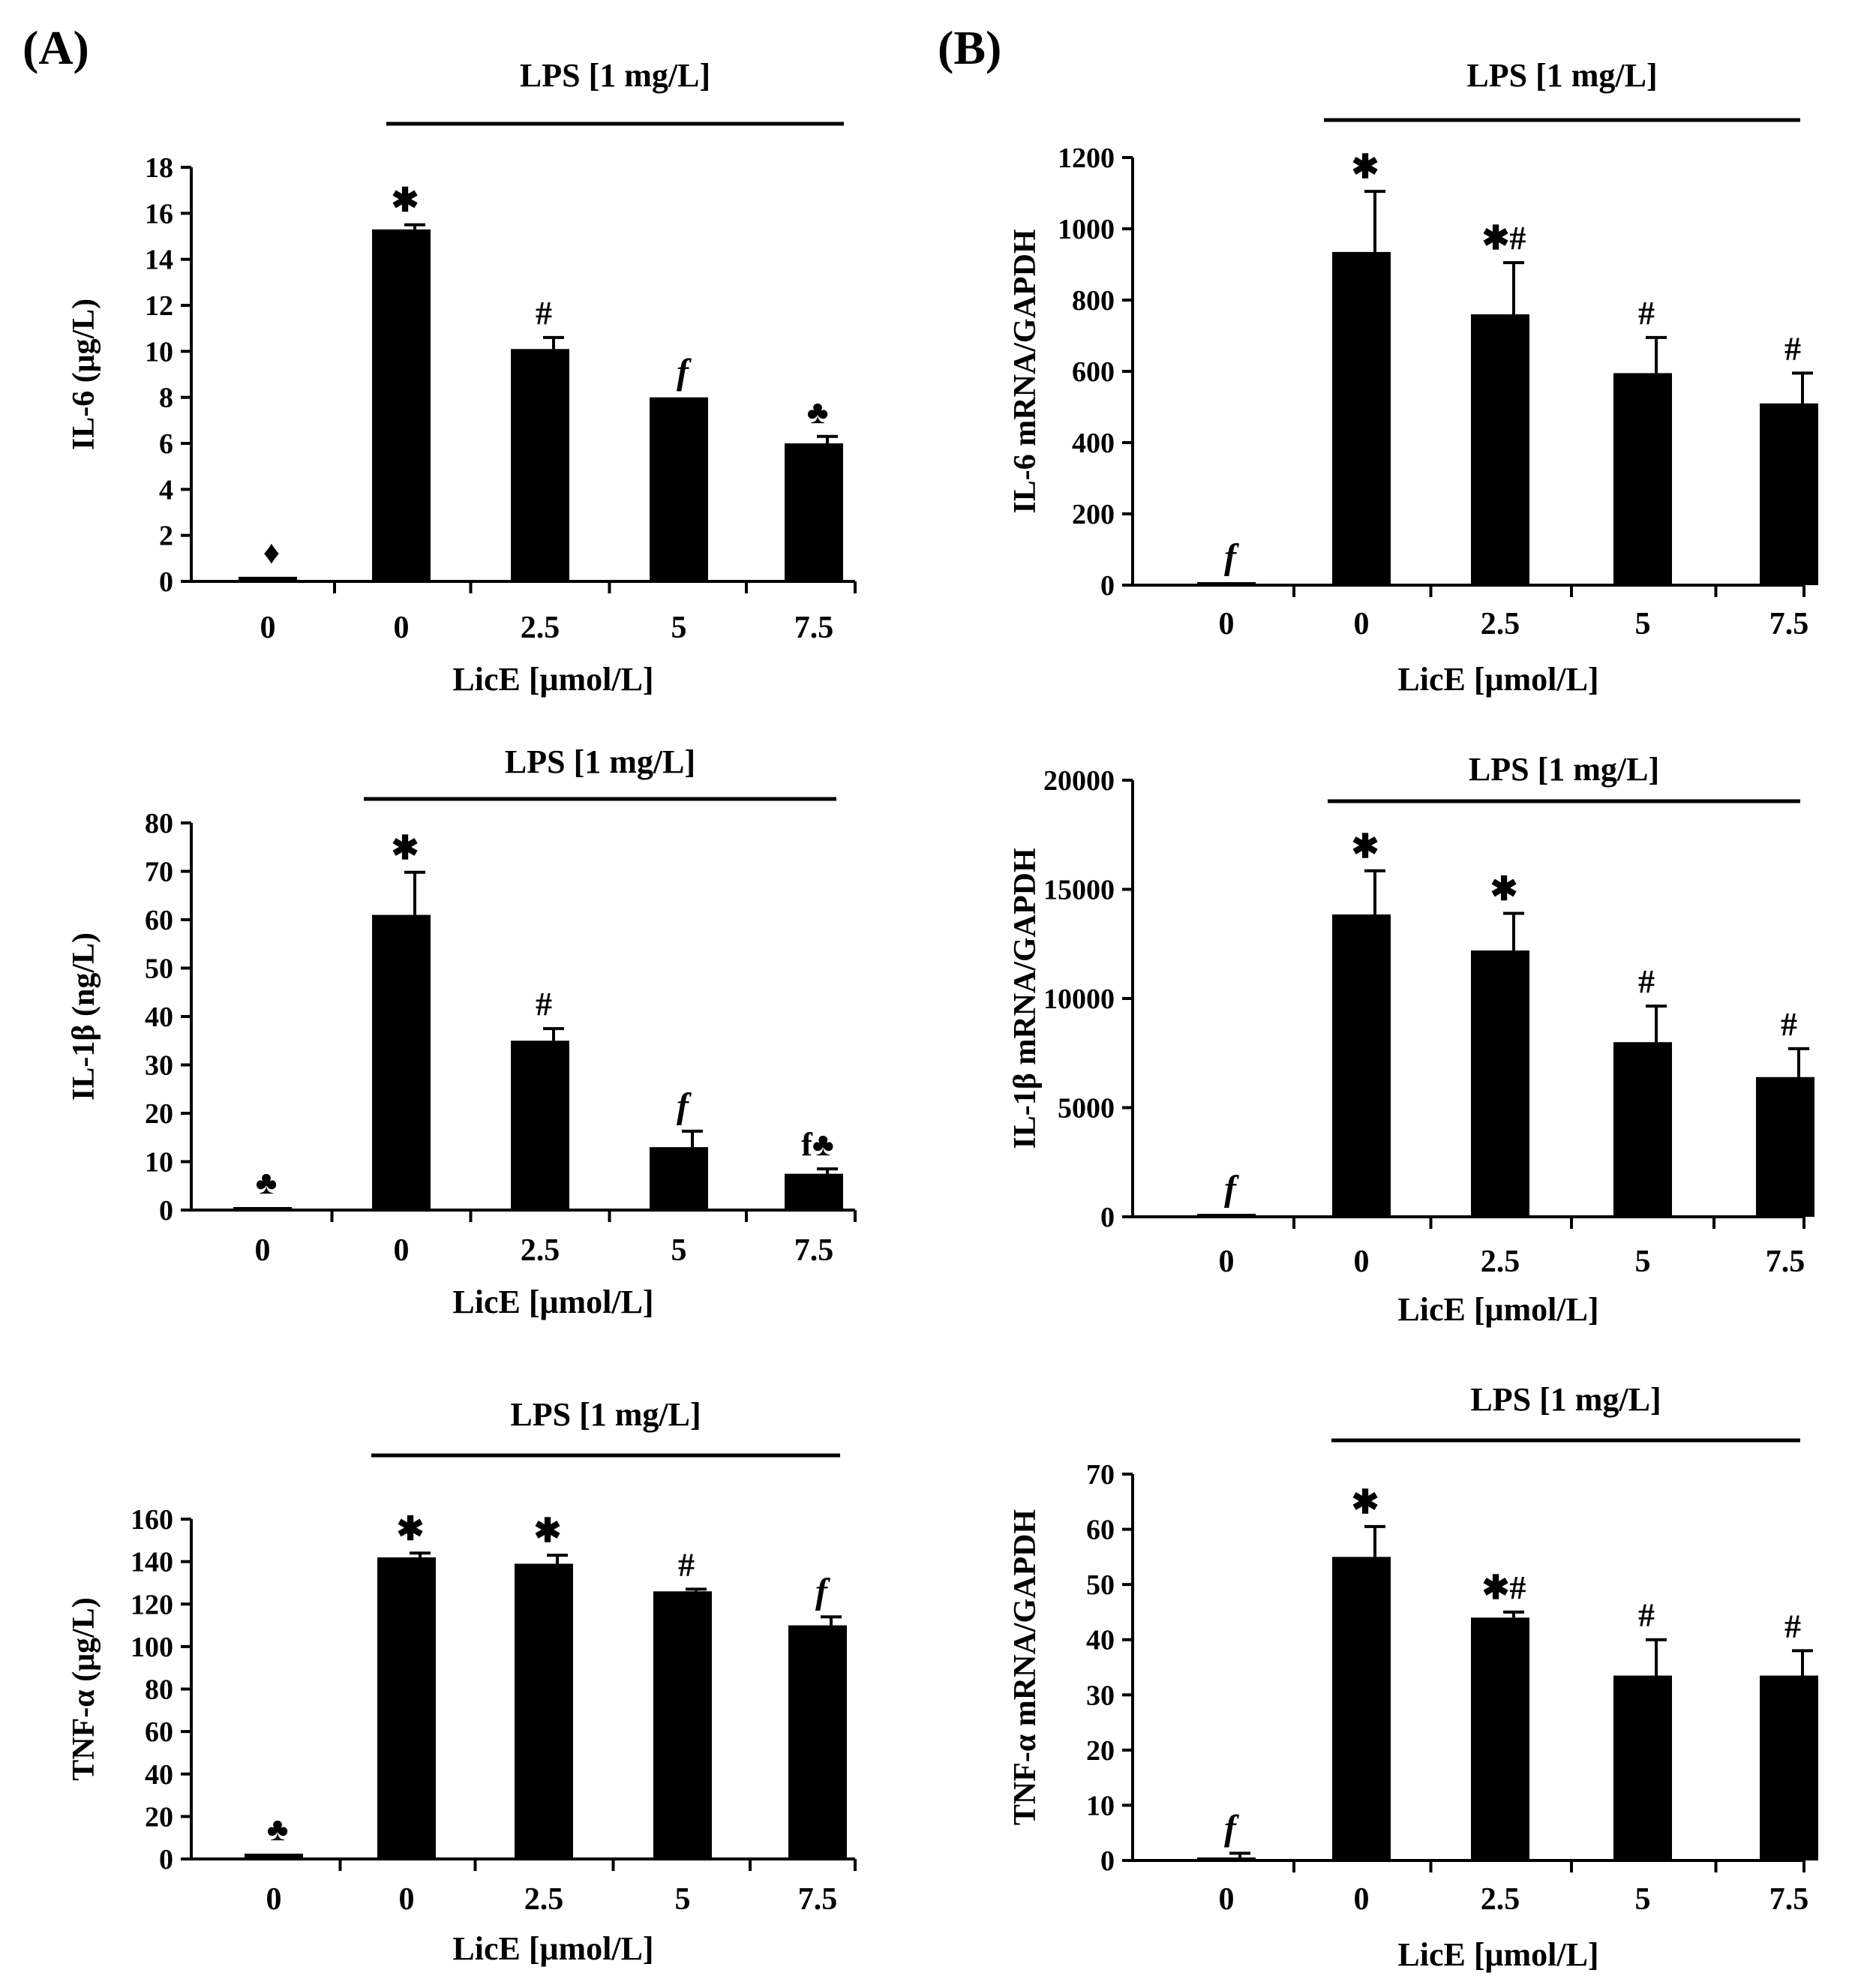 The width and height of the screenshot is (1864, 1988). What do you see at coordinates (1086, 1109) in the screenshot?
I see `y-tick-label: 5000` at bounding box center [1086, 1109].